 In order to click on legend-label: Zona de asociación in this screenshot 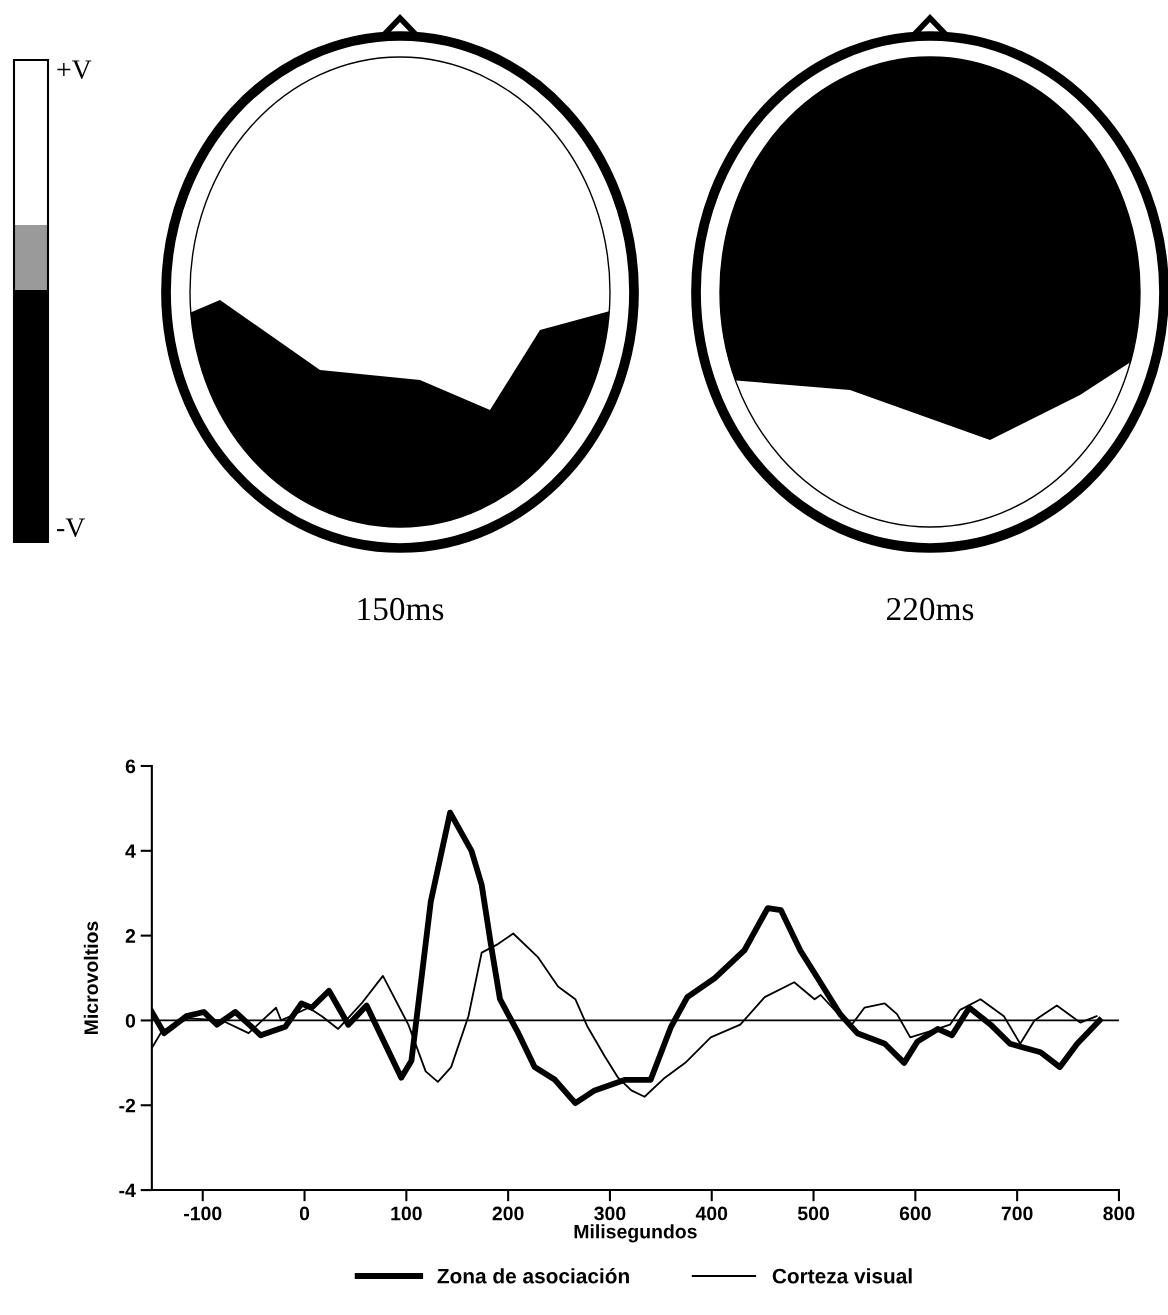, I will do `click(533, 1276)`.